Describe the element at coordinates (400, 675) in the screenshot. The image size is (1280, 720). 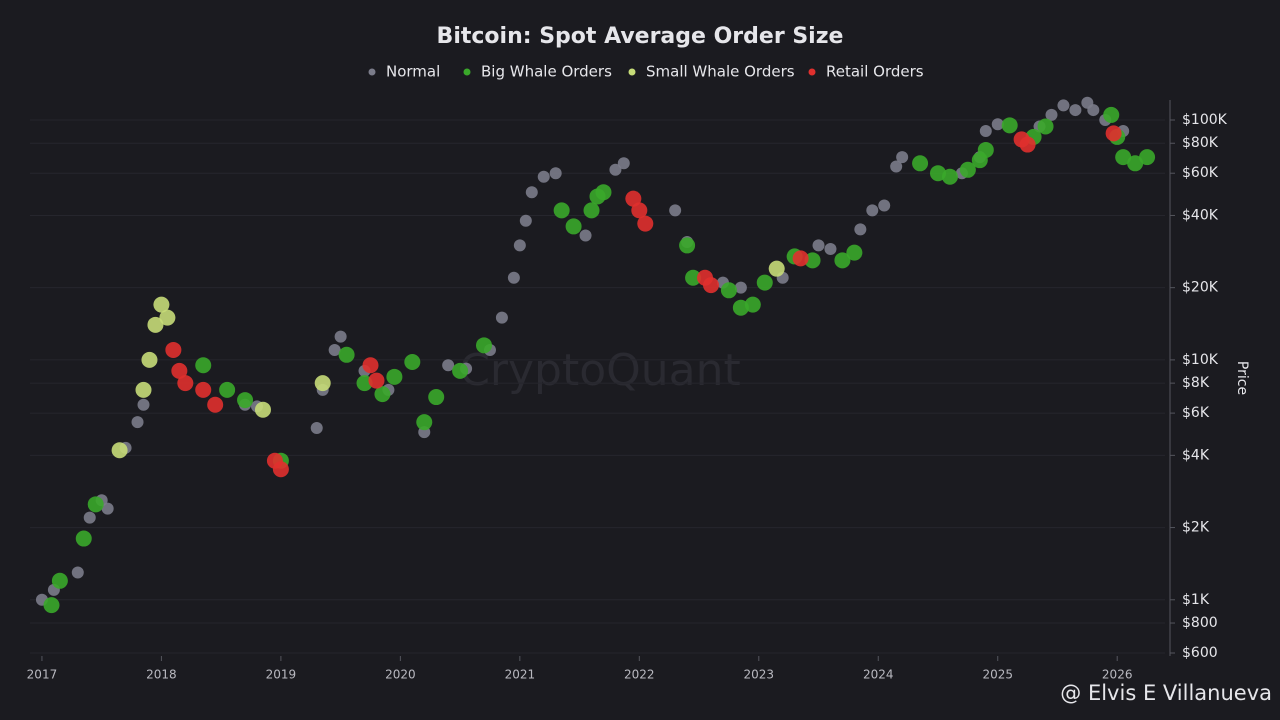
I see `x-tick-label: 2020` at that location.